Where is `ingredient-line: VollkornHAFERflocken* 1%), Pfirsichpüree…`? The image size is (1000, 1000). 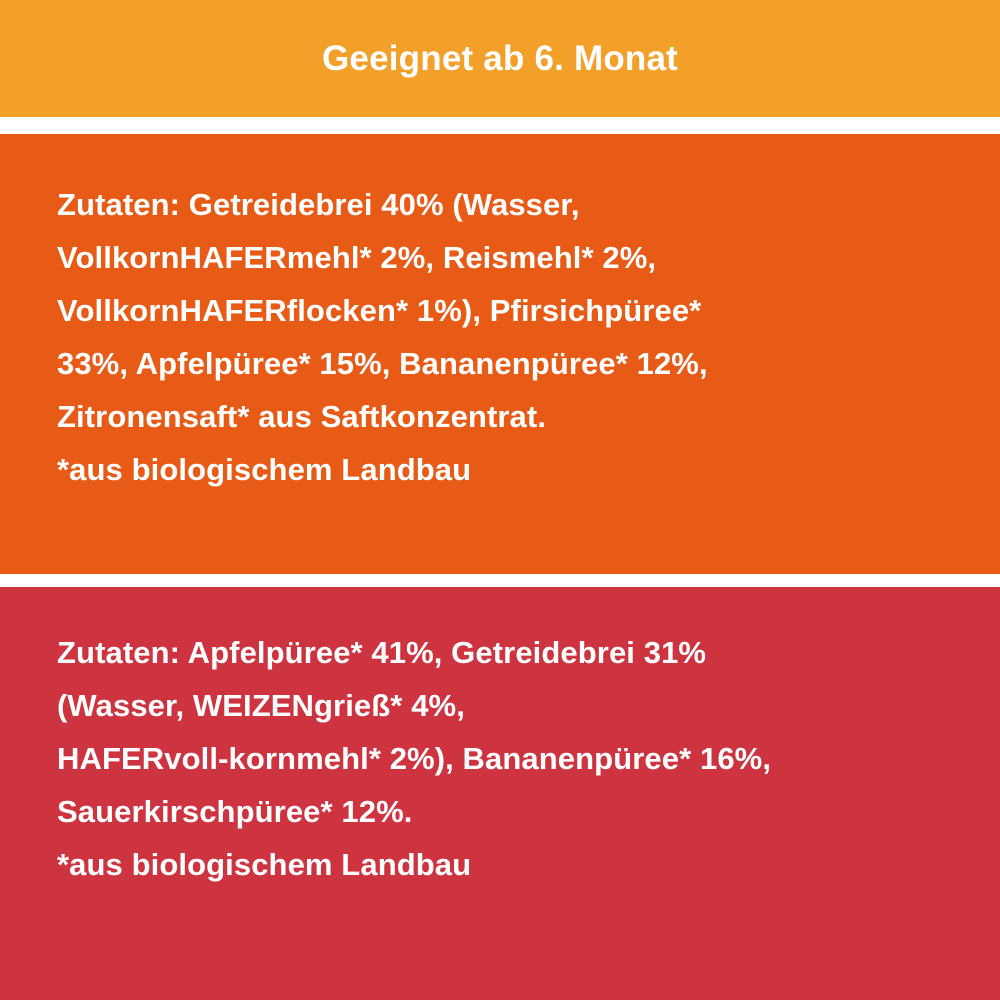
ingredient-line: VollkornHAFERflocken* 1%), Pfirsichpüree… is located at coordinates (379, 310).